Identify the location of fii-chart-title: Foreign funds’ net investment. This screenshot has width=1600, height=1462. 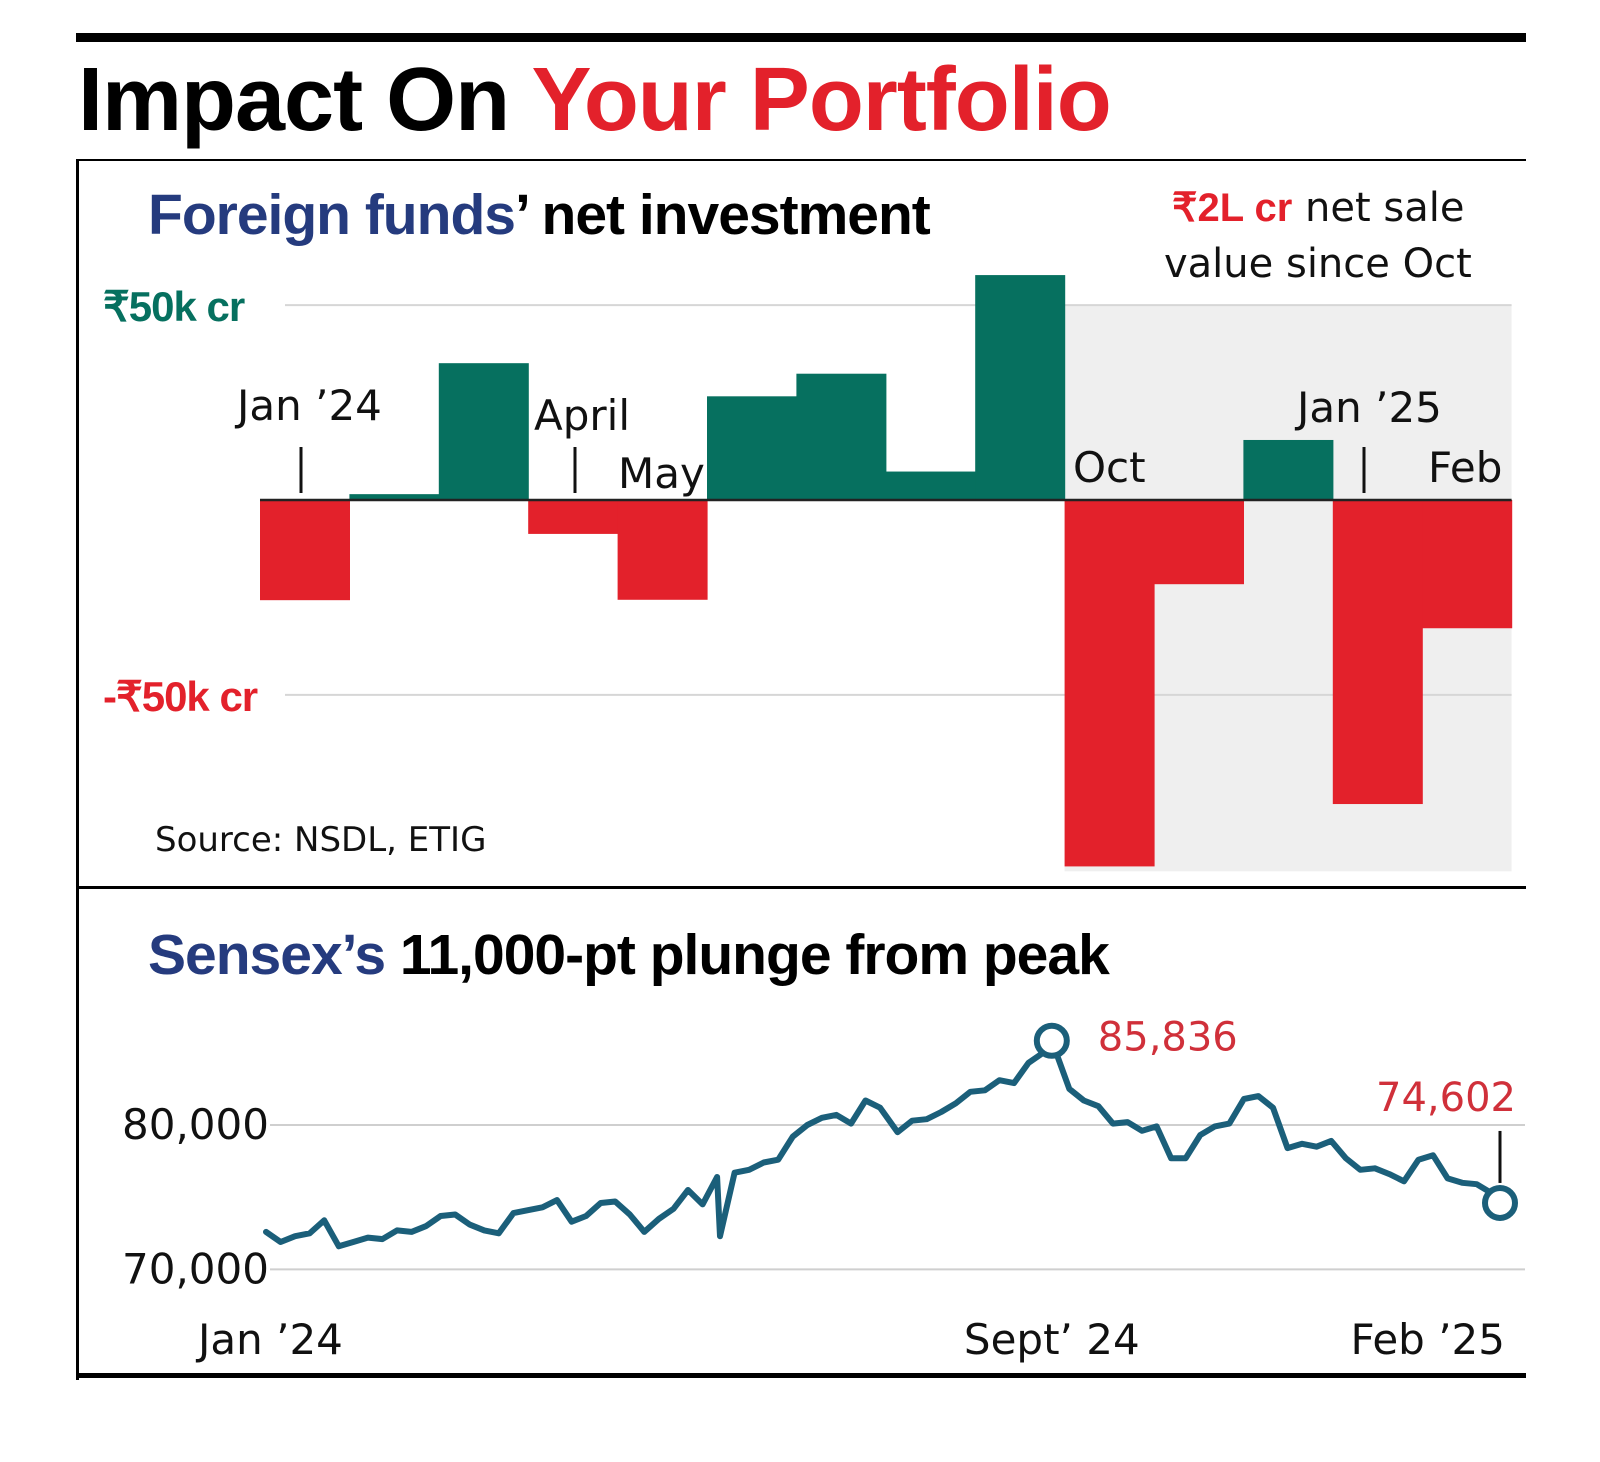
(539, 215).